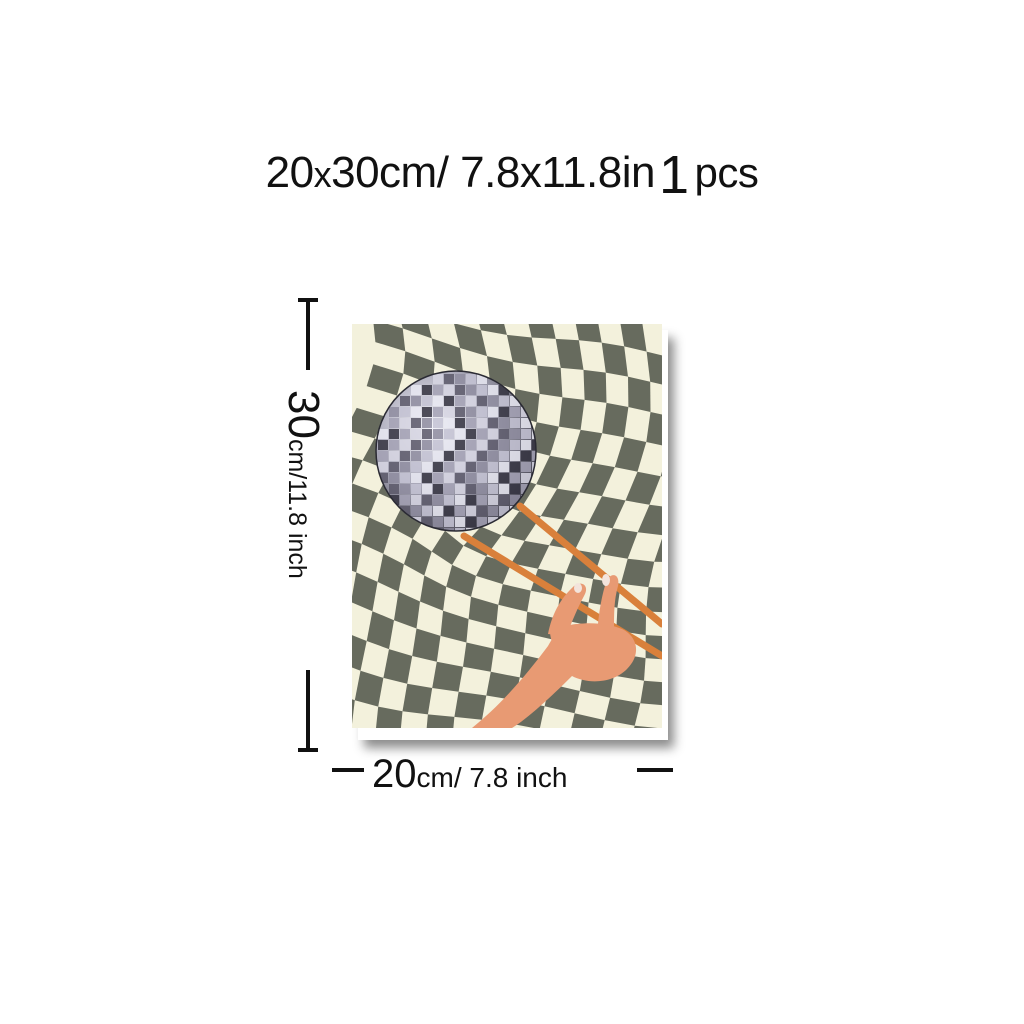 Image resolution: width=1024 pixels, height=1024 pixels. I want to click on poster-artwork, so click(507, 526).